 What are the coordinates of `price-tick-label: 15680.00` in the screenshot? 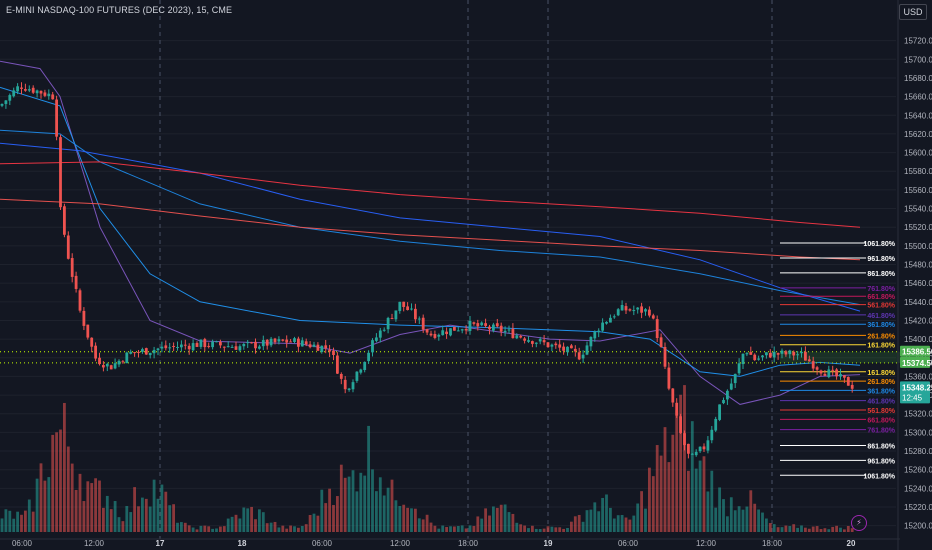 It's located at (918, 78).